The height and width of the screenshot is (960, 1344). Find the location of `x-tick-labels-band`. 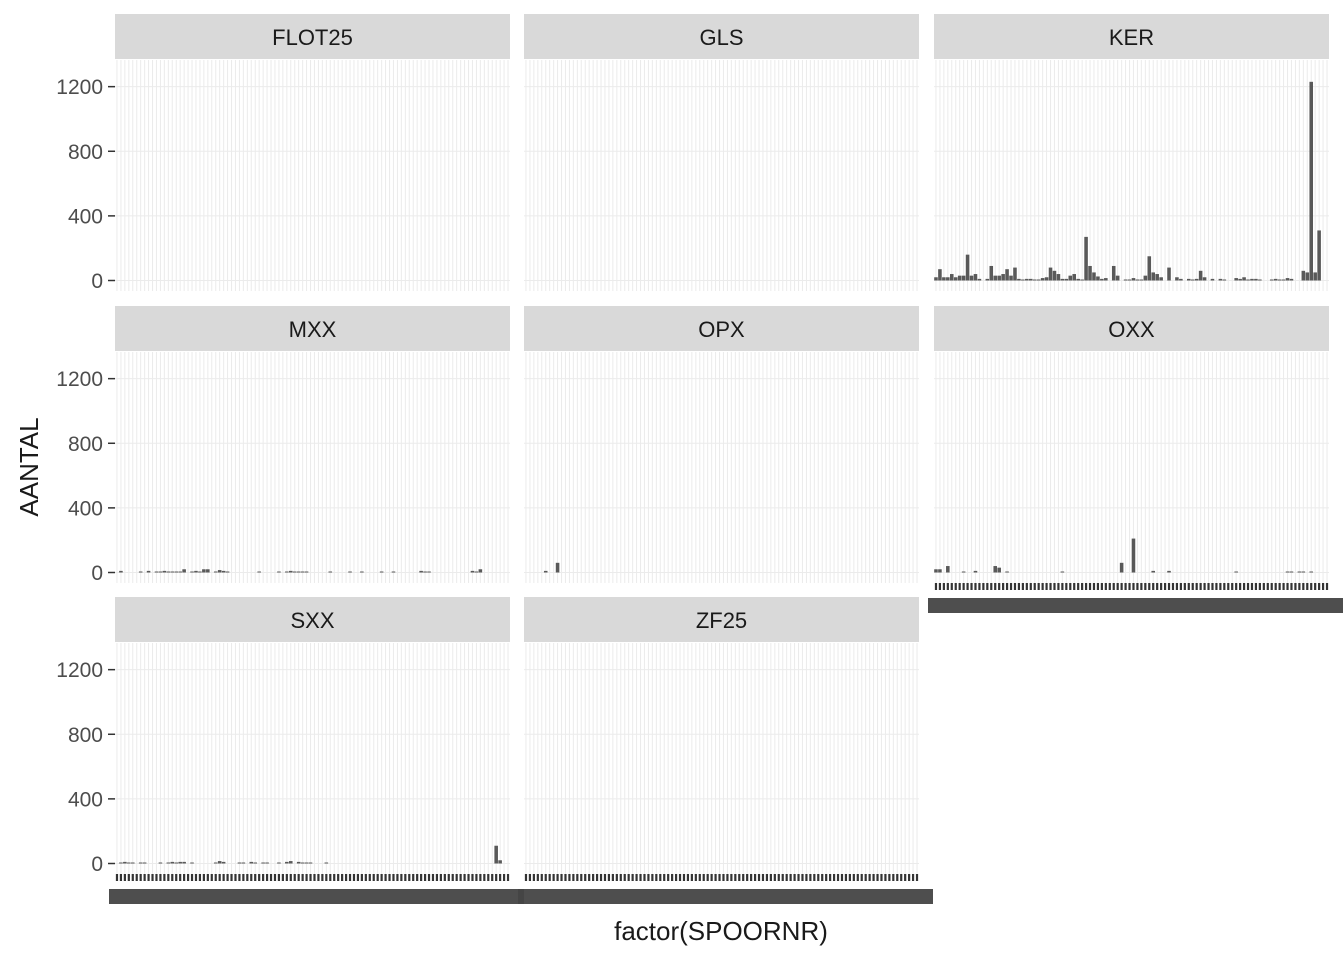

x-tick-labels-band is located at coordinates (316, 896).